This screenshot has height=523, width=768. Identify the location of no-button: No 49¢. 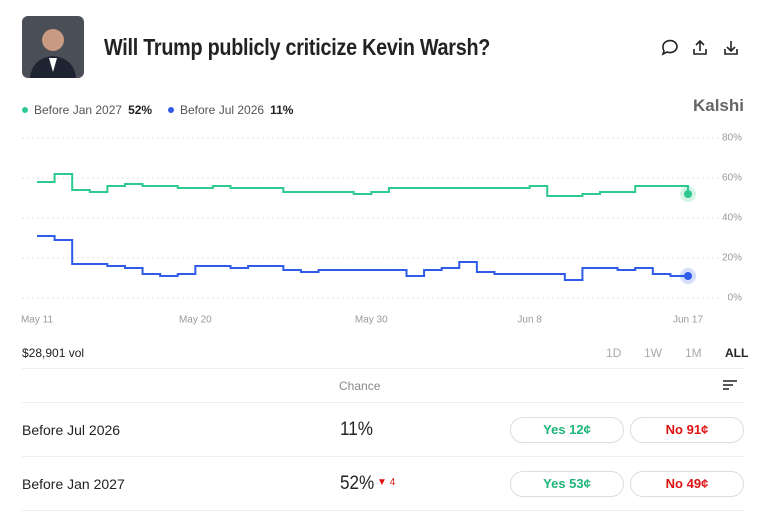
(687, 484).